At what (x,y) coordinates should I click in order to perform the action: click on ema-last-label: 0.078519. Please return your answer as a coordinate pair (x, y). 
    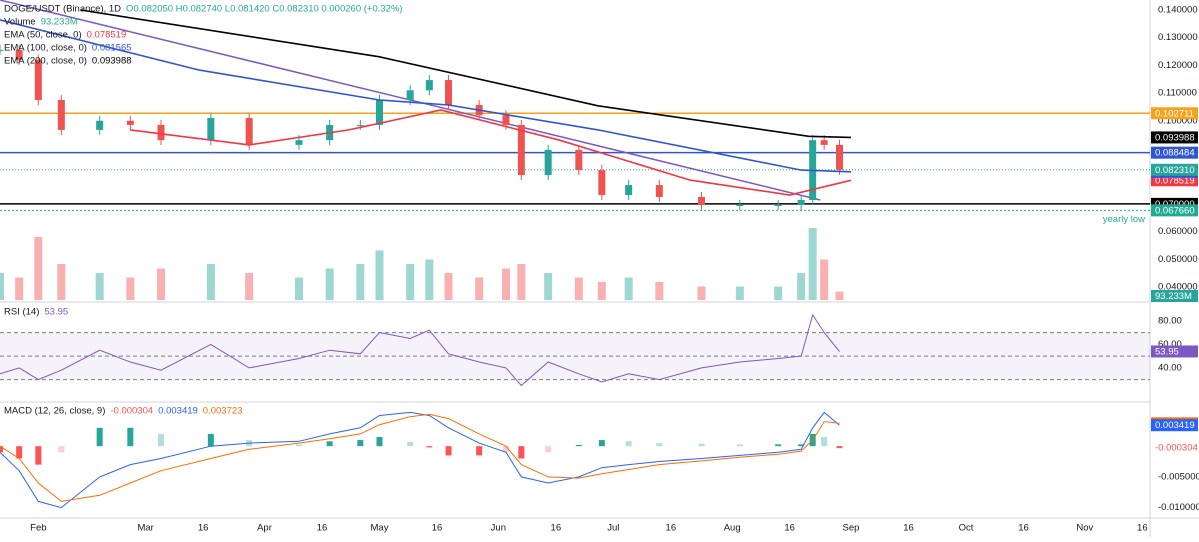
    Looking at the image, I should click on (1175, 180).